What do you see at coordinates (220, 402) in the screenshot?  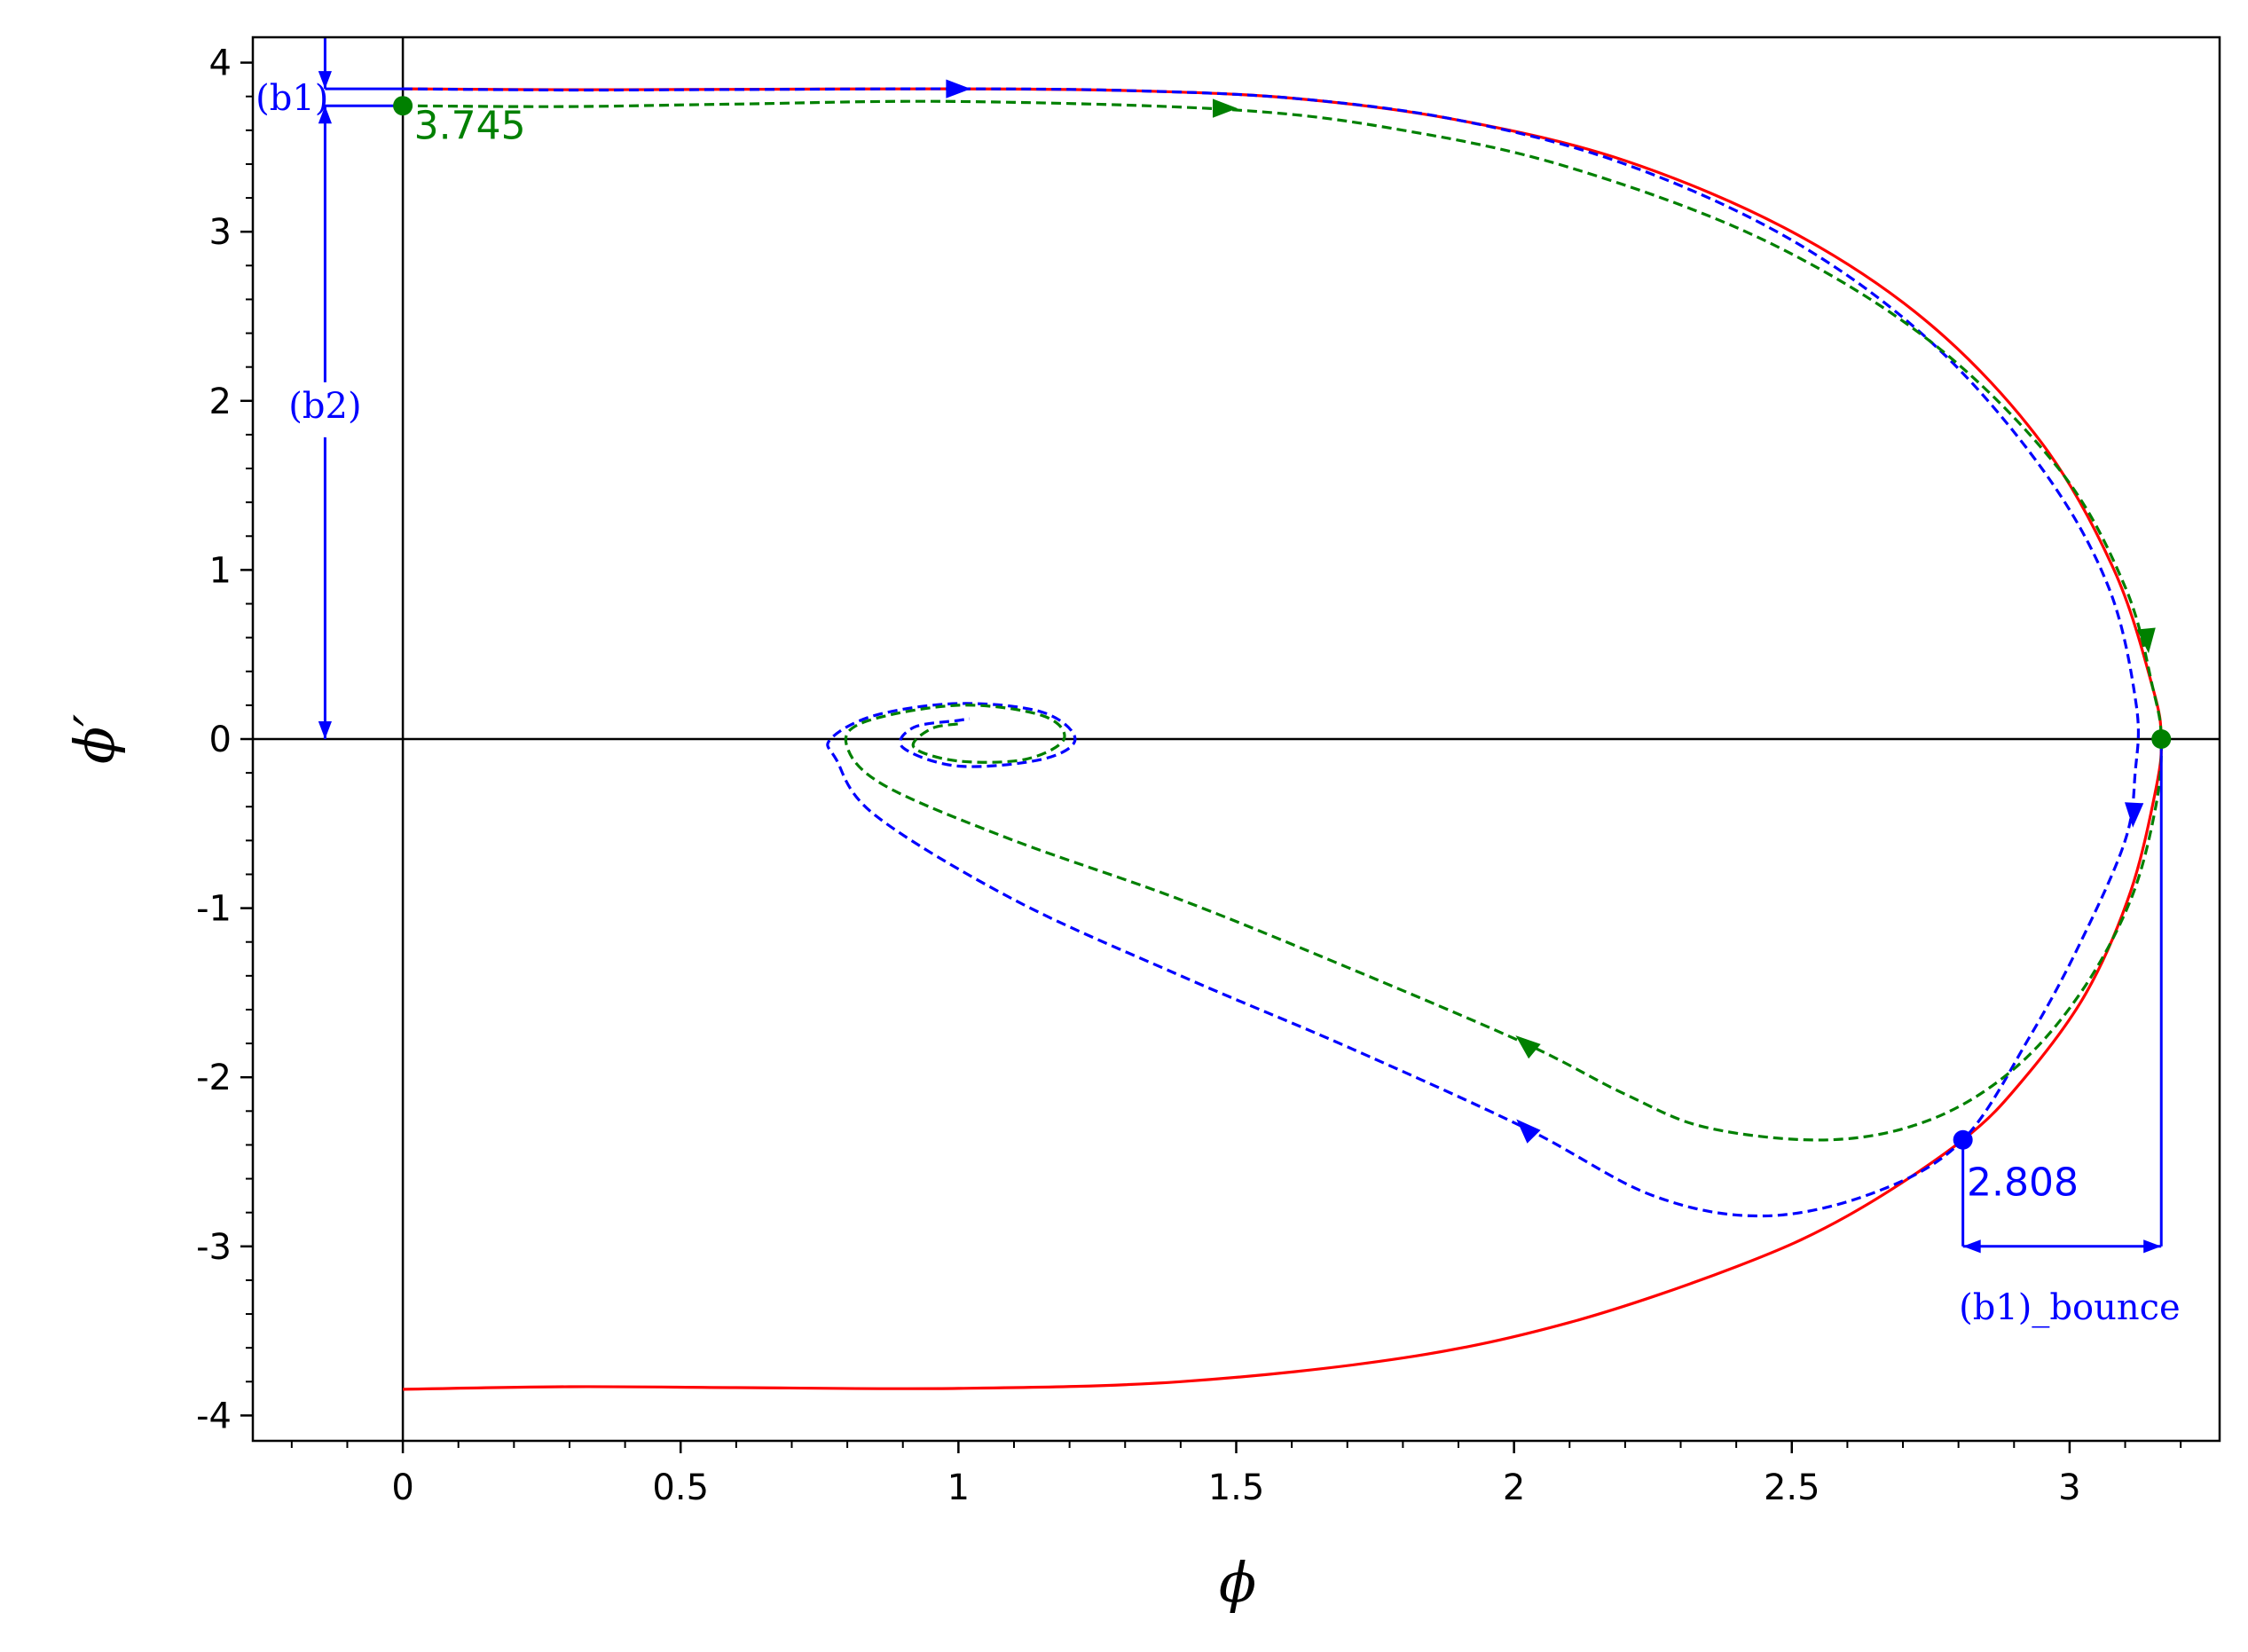 I see `y-tick-label: 2` at bounding box center [220, 402].